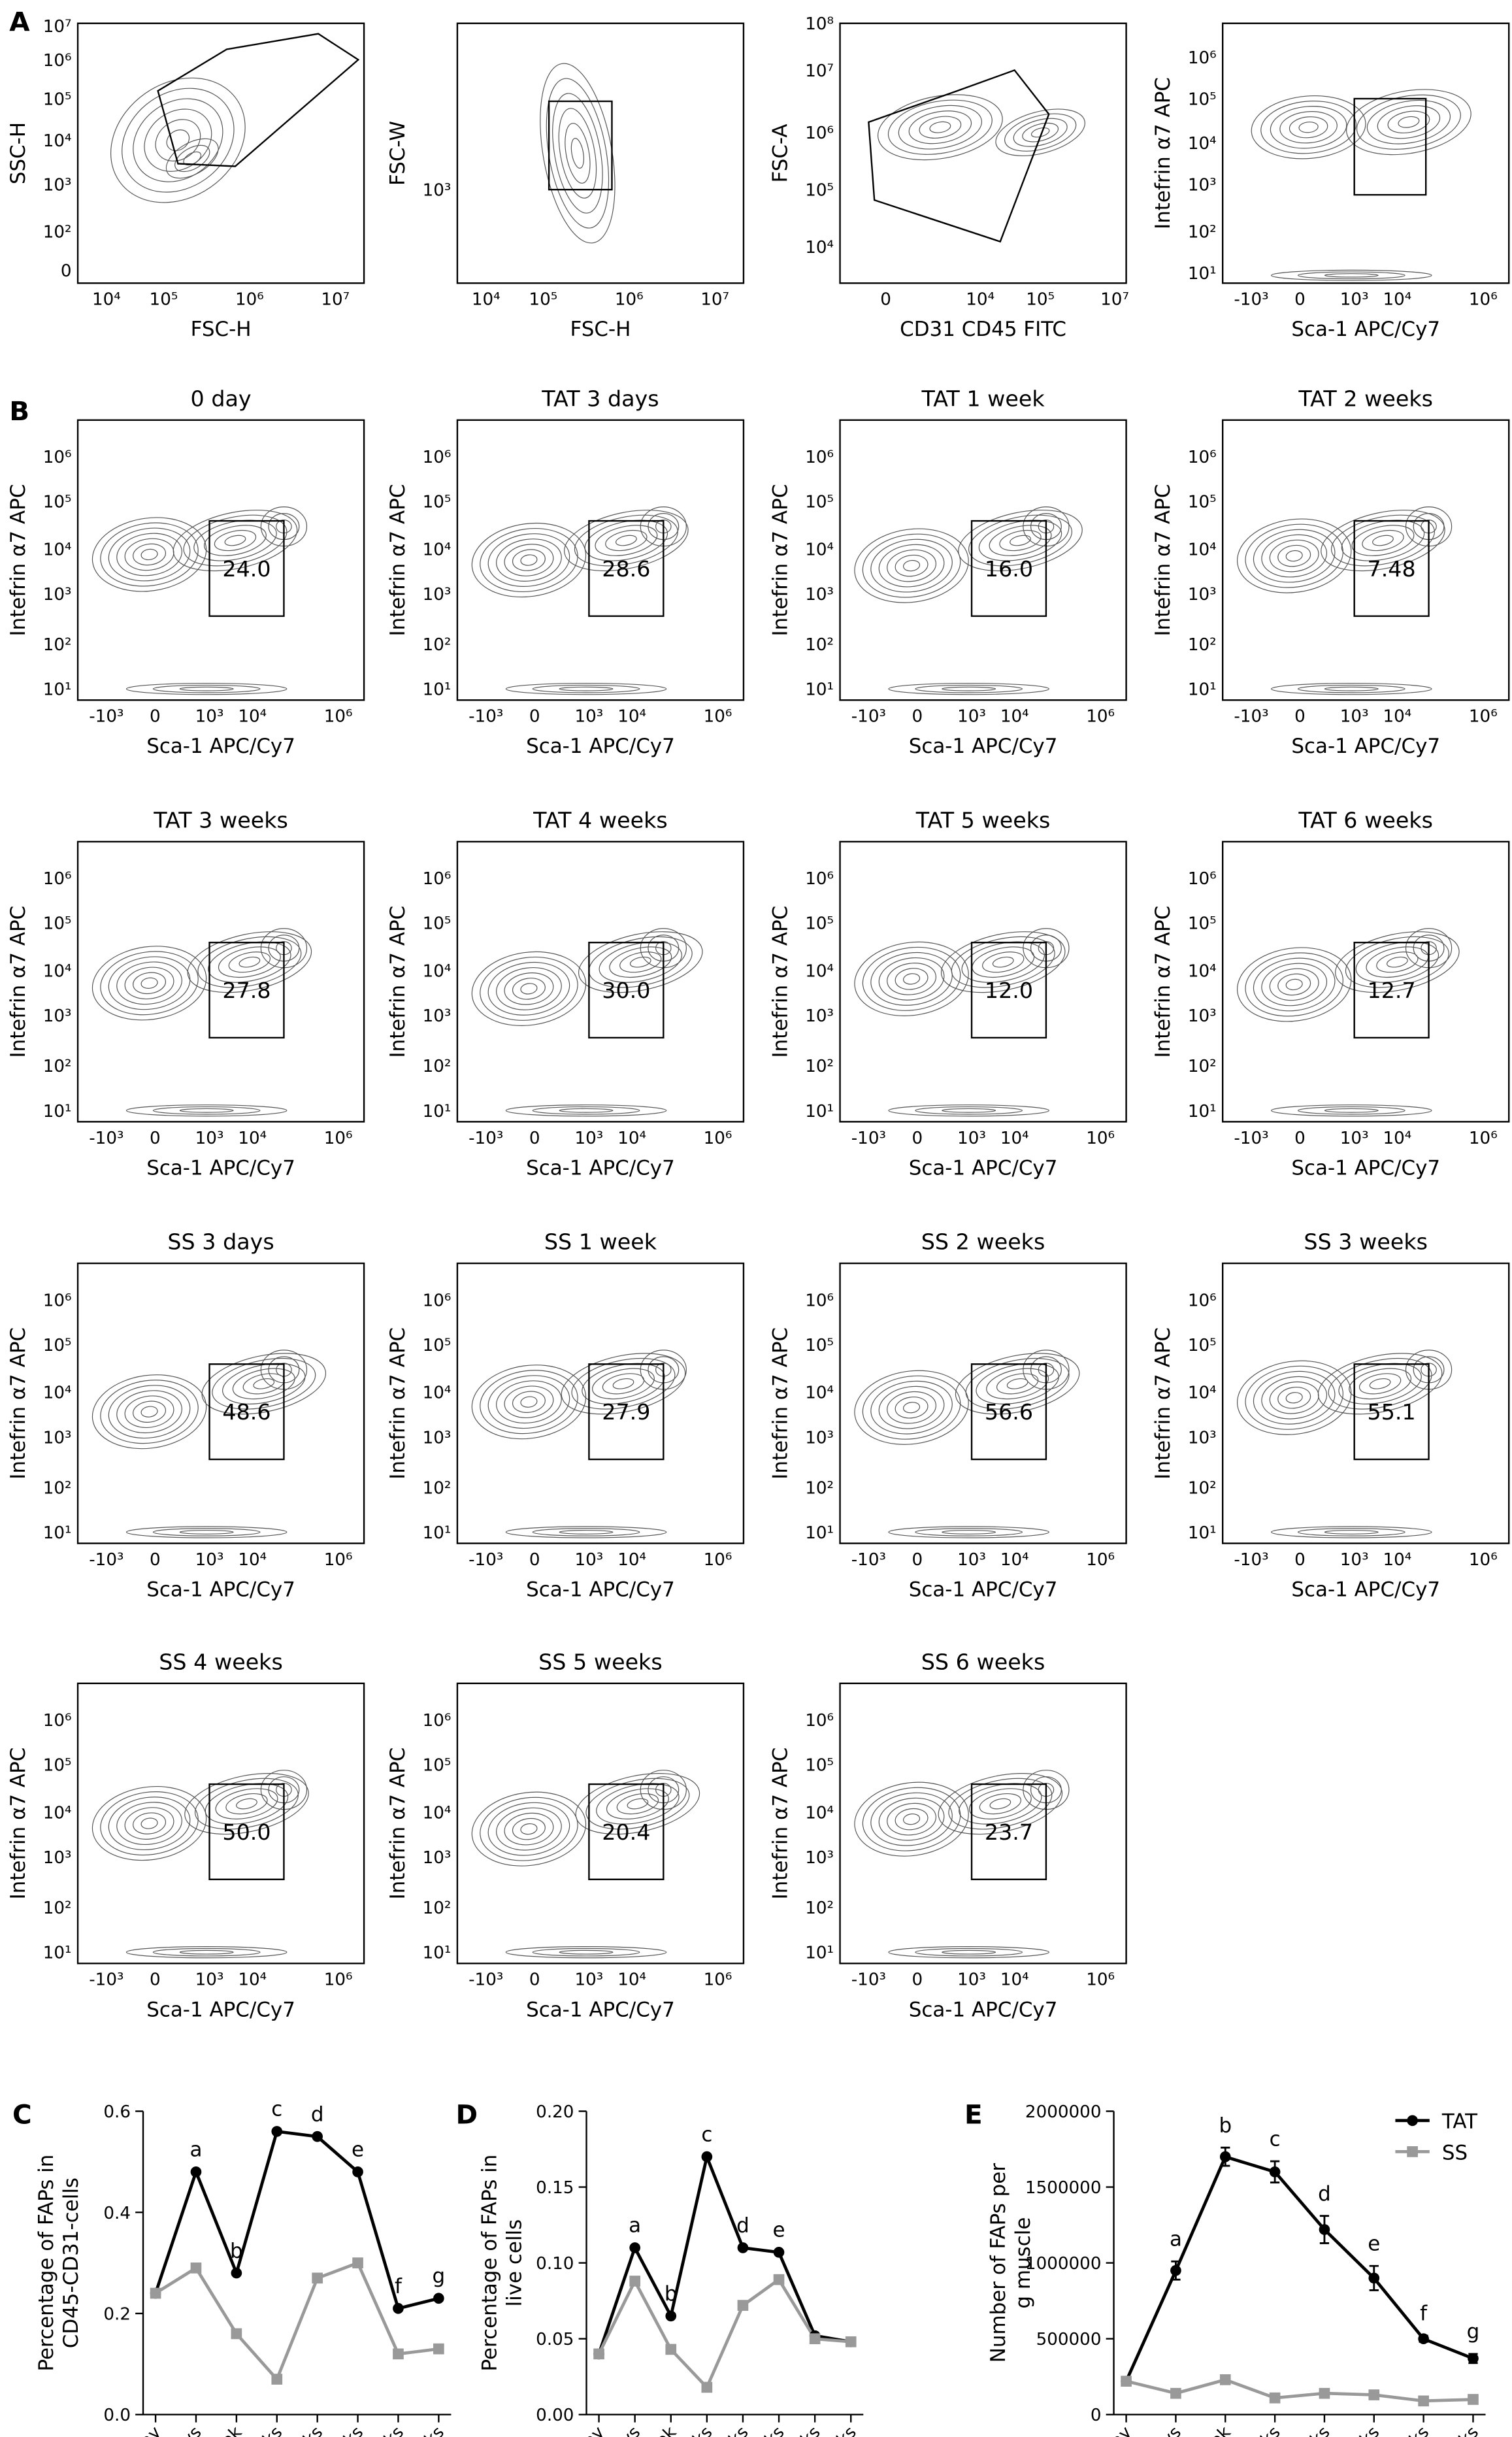 The width and height of the screenshot is (1512, 2437). What do you see at coordinates (706, 2134) in the screenshot?
I see `annotation: c` at bounding box center [706, 2134].